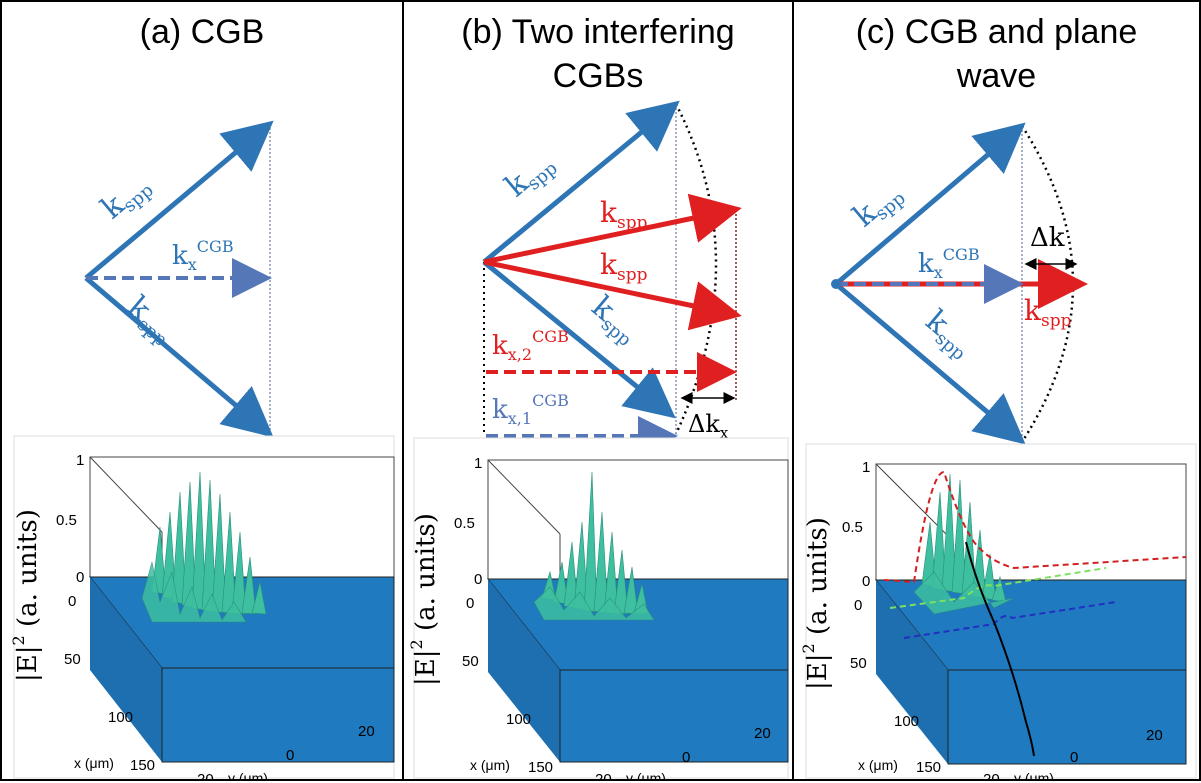 Image resolution: width=1201 pixels, height=783 pixels. I want to click on k-circle-arc, so click(696, 269).